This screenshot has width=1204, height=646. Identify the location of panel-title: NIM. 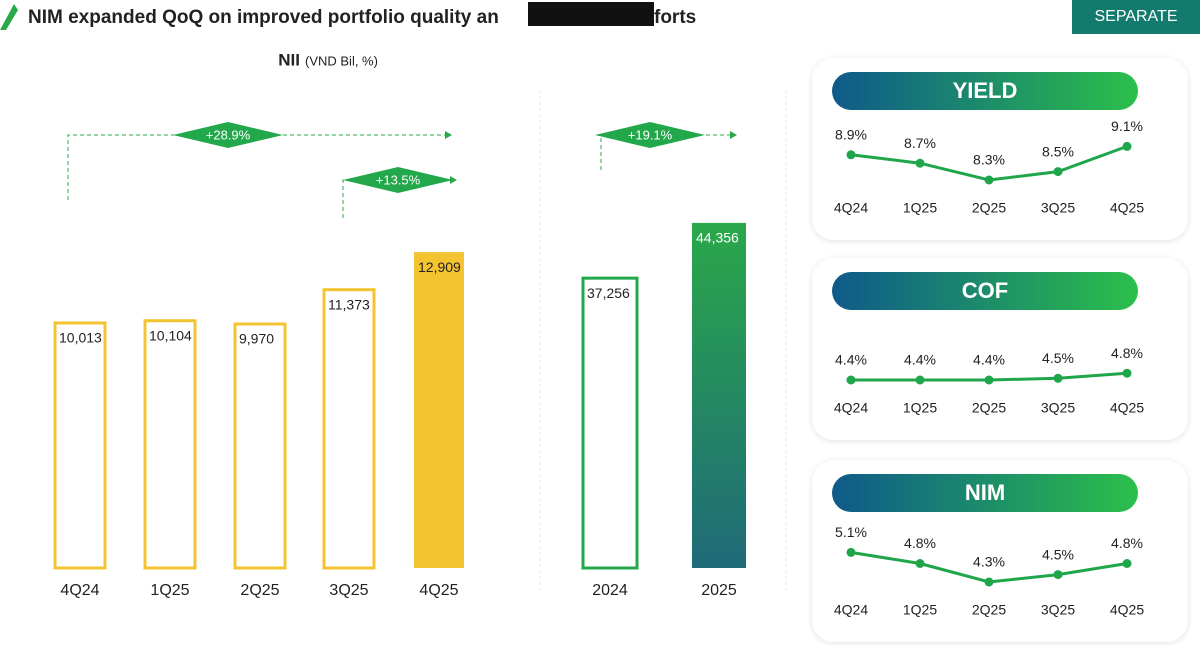
(985, 492).